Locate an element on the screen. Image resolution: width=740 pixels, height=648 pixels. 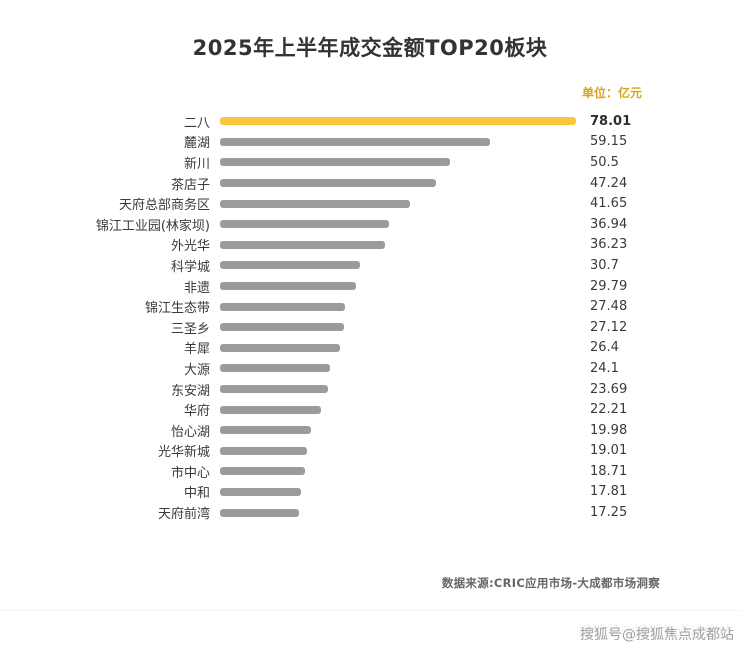
value-label: 26.4 is located at coordinates (604, 348).